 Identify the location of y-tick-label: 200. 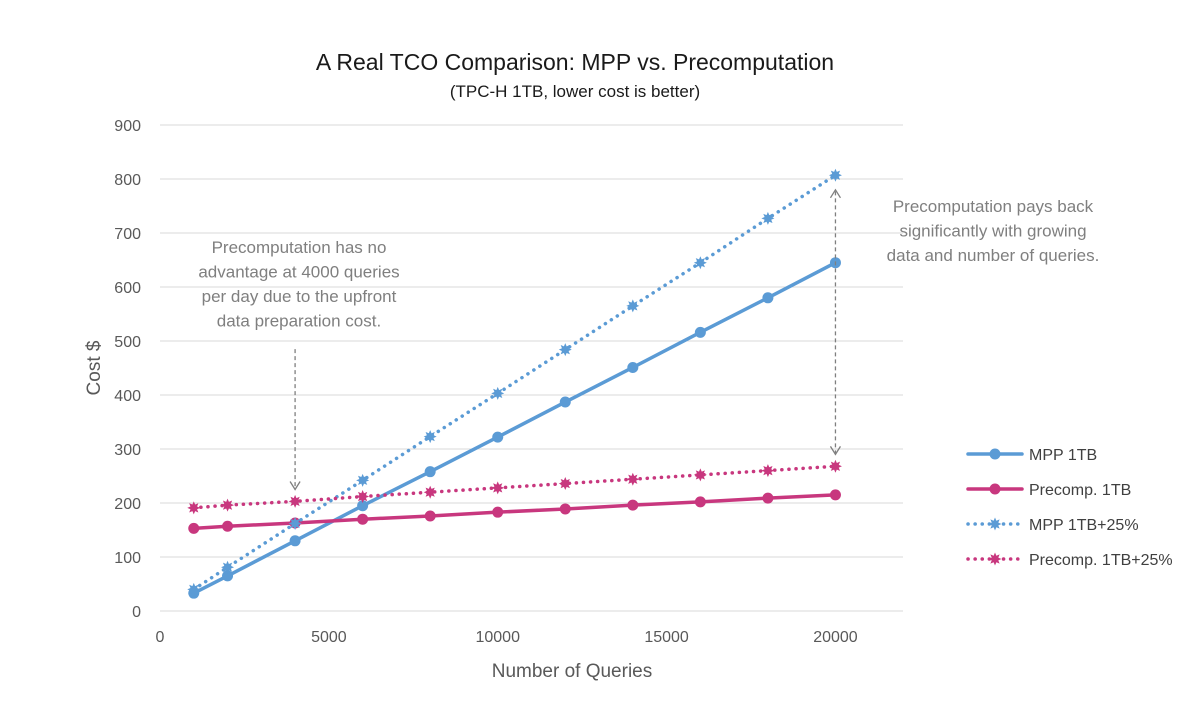
(127, 504).